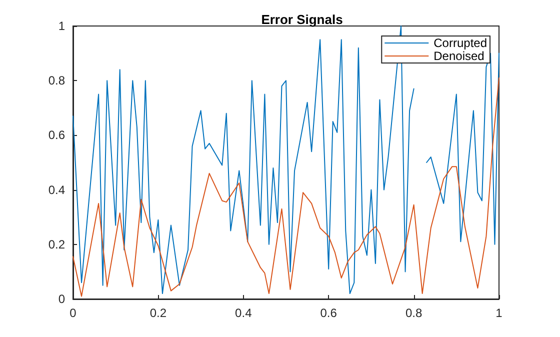  What do you see at coordinates (57, 81) in the screenshot?
I see `y-tick-label: 0.8` at bounding box center [57, 81].